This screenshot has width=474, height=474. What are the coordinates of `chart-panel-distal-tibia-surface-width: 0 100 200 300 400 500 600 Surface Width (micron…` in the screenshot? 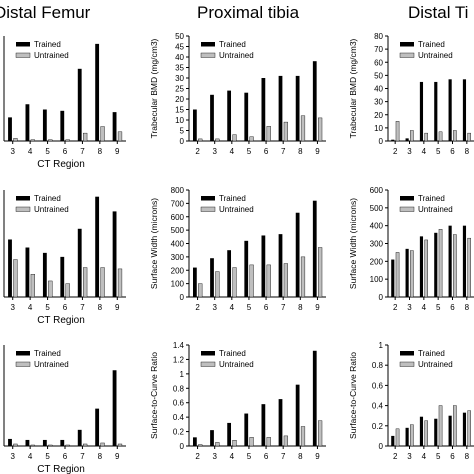 It's located at (411, 249).